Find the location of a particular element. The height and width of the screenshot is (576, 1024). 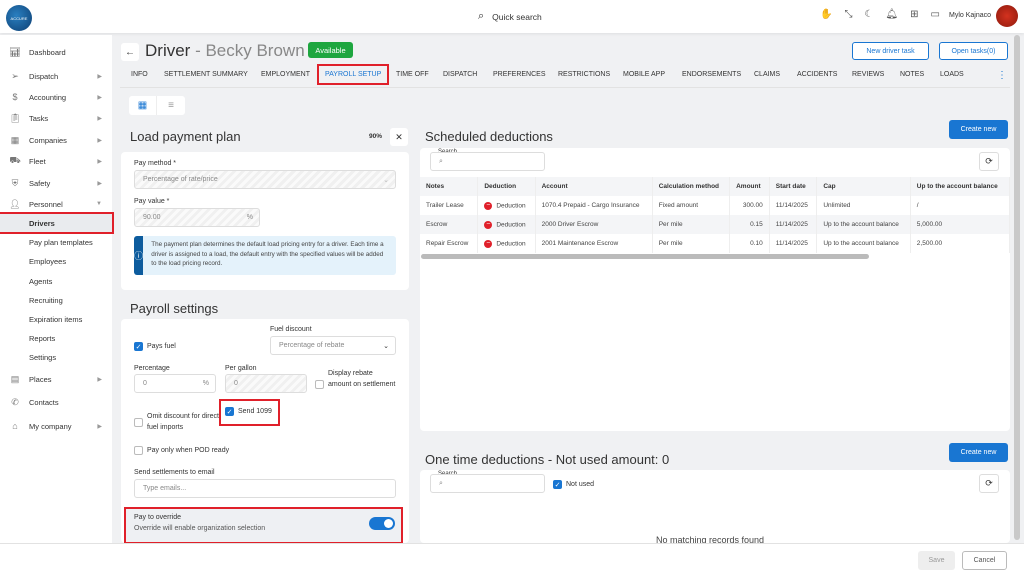

sidebar-item-fleet: ⛟ Fleet ▶ is located at coordinates (55, 160).